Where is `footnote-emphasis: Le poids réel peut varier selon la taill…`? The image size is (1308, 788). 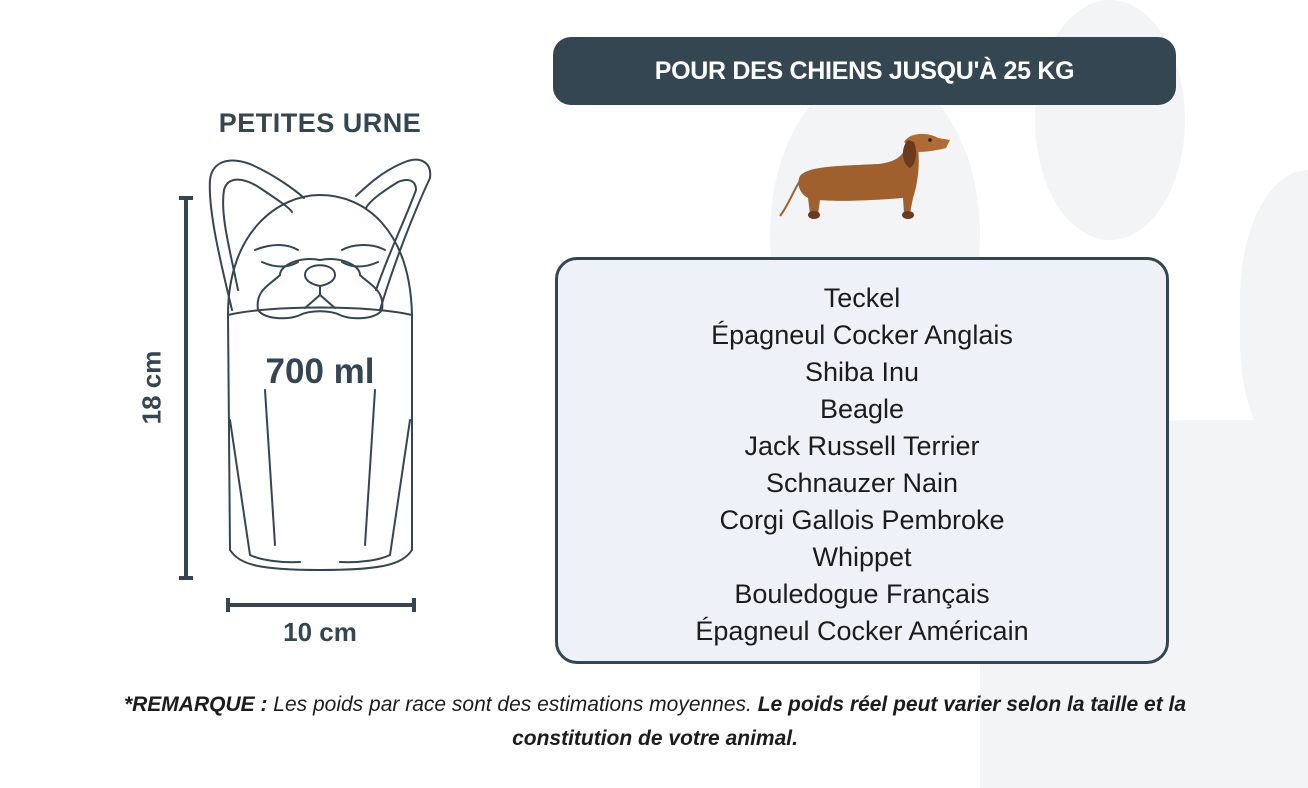
footnote-emphasis: Le poids réel peut varier selon la taill… is located at coordinates (849, 721).